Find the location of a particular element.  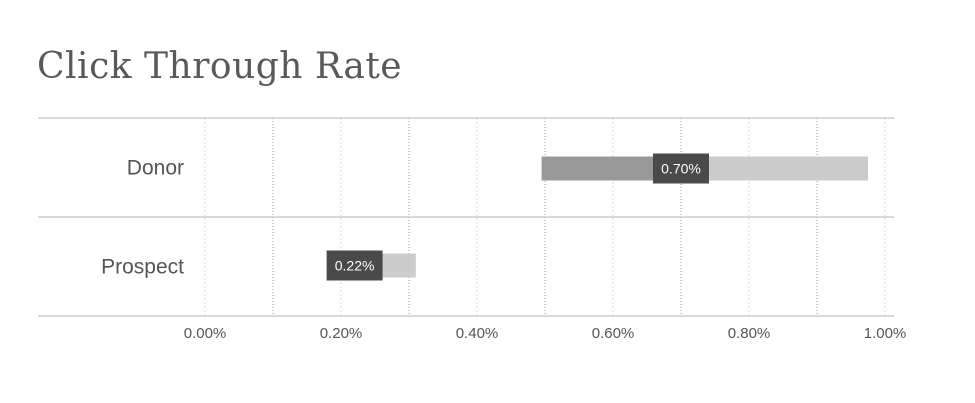

x-tick-label: 0.20% is located at coordinates (341, 333).